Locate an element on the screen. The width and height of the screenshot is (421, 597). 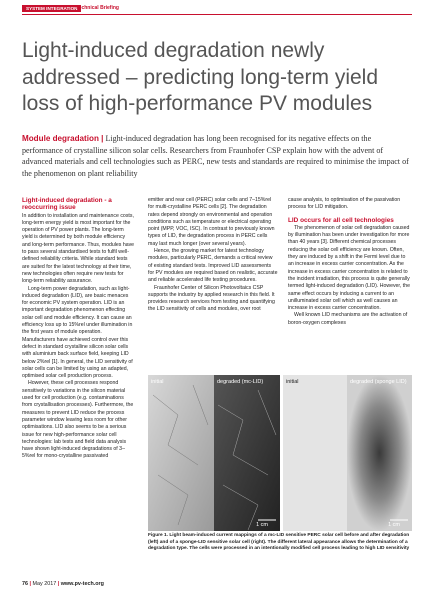
grain-lines is located at coordinates (214, 457).